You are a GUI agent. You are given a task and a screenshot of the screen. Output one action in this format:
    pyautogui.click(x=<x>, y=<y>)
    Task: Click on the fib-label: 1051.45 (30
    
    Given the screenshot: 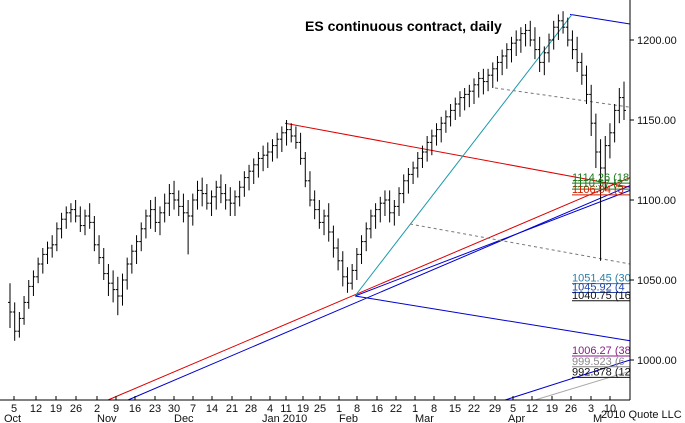 What is the action you would take?
    pyautogui.click(x=601, y=279)
    